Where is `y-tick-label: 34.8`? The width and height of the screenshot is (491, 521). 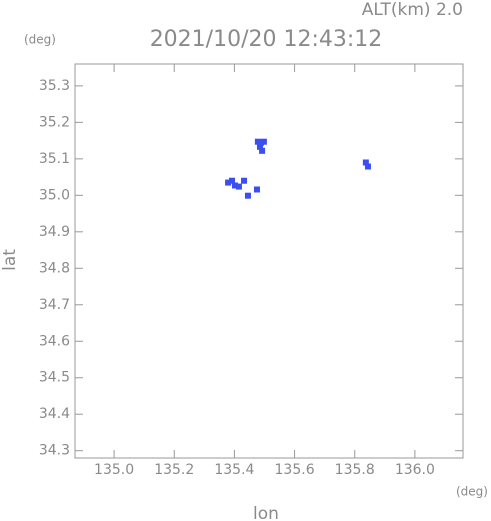
y-tick-label: 34.8 is located at coordinates (54, 268).